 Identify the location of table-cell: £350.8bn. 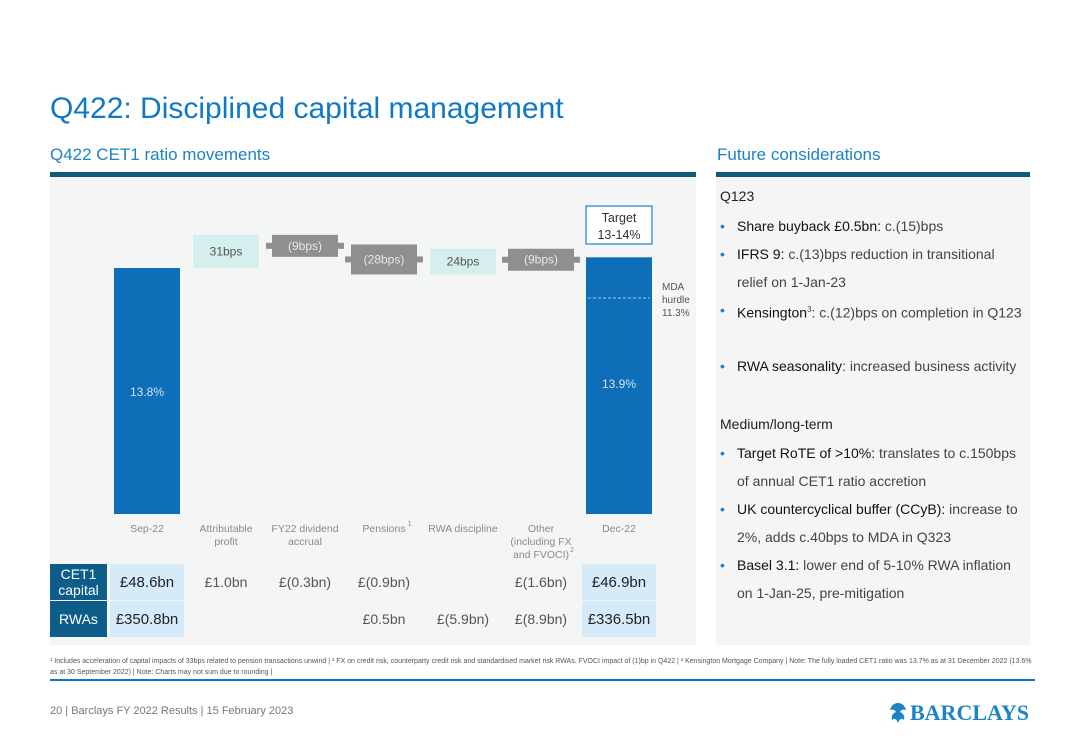
(147, 619).